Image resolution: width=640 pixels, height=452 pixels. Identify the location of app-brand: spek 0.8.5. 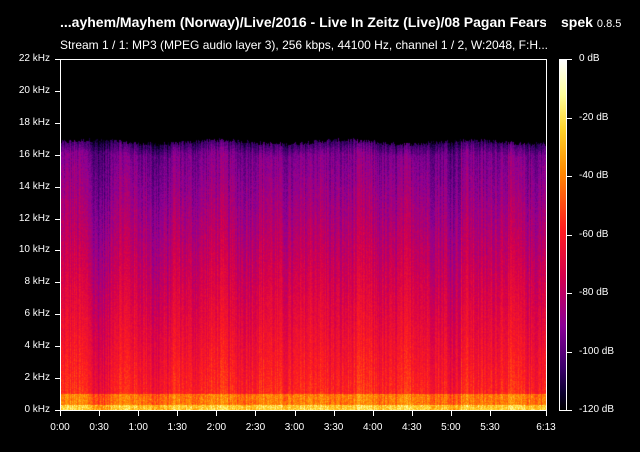
(591, 23).